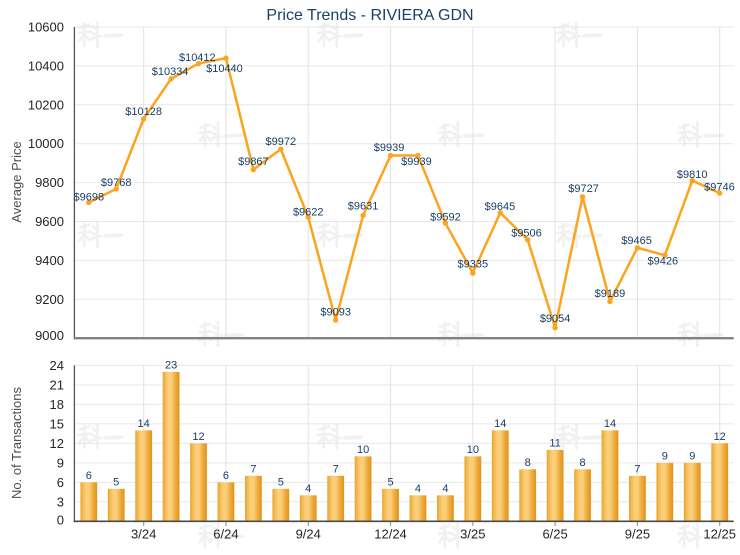  I want to click on svg-text: $9746, so click(719, 187).